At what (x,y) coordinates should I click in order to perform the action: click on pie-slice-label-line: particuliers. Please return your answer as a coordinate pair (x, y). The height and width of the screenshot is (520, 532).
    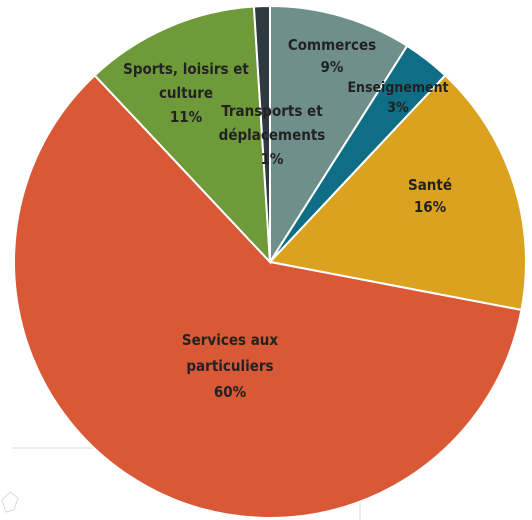
    Looking at the image, I should click on (229, 366).